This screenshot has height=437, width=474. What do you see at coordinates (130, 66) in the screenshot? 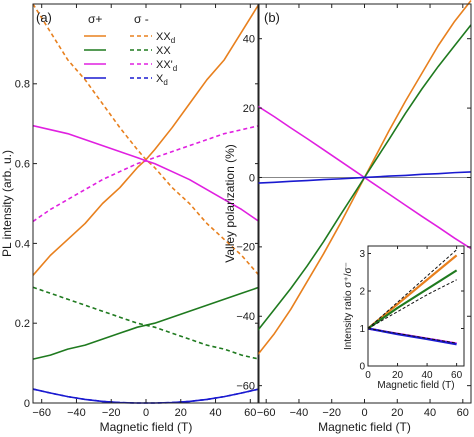
I see `legend-entry-XXp_d: XX'd` at bounding box center [130, 66].